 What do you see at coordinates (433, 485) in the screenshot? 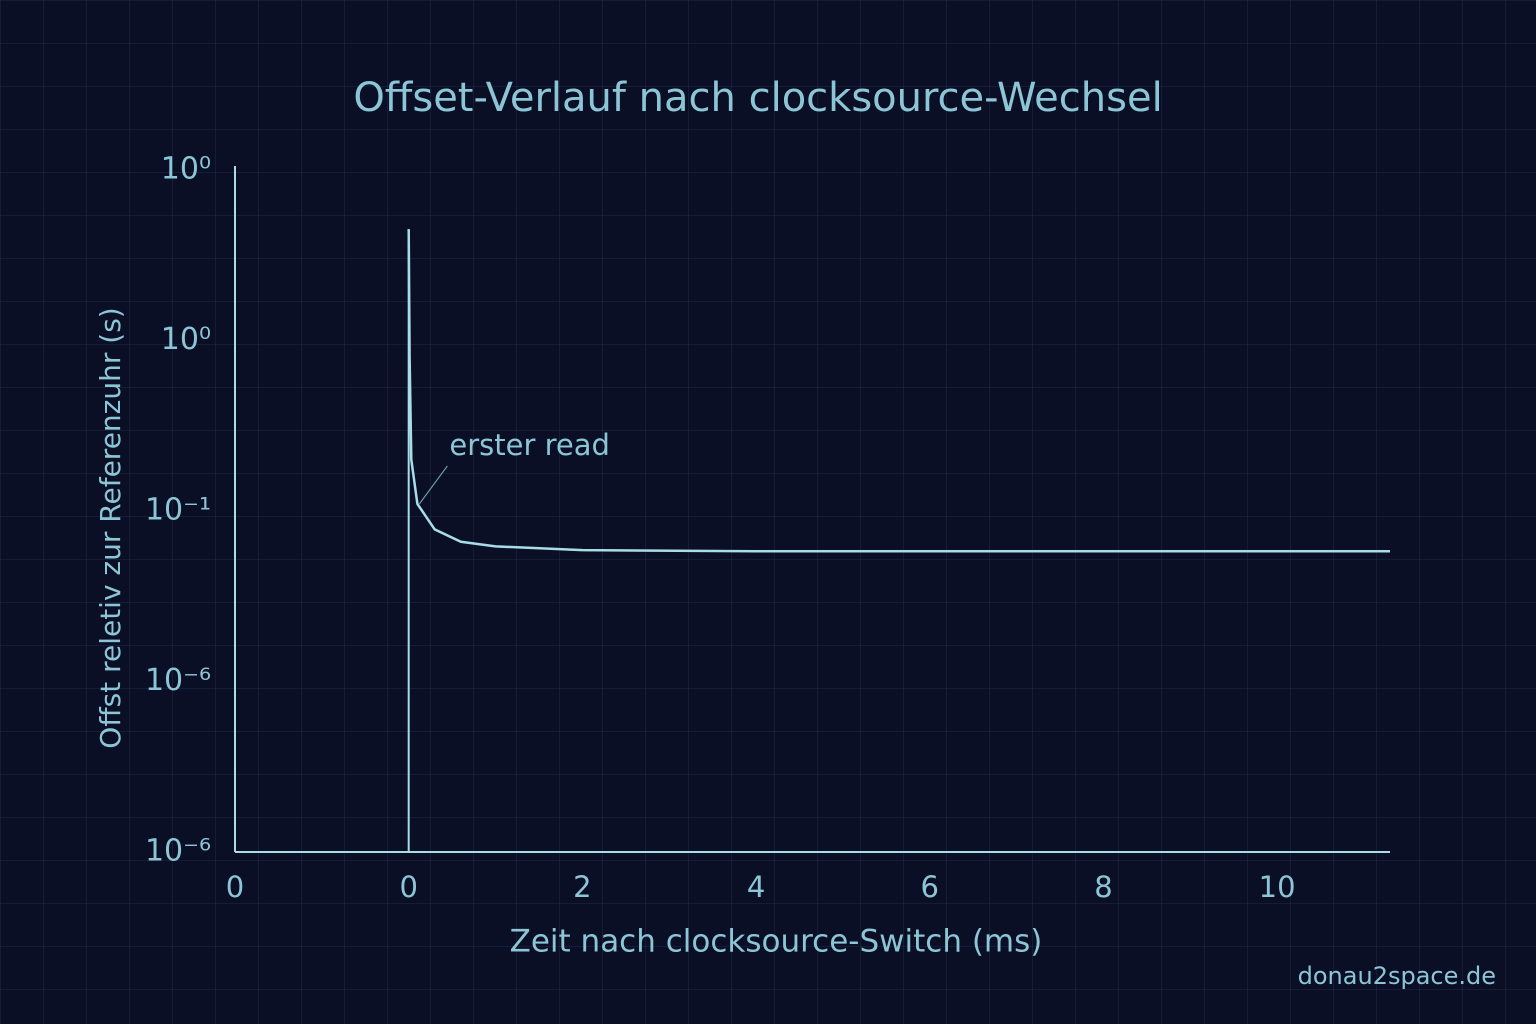
I see `annotation-leader` at bounding box center [433, 485].